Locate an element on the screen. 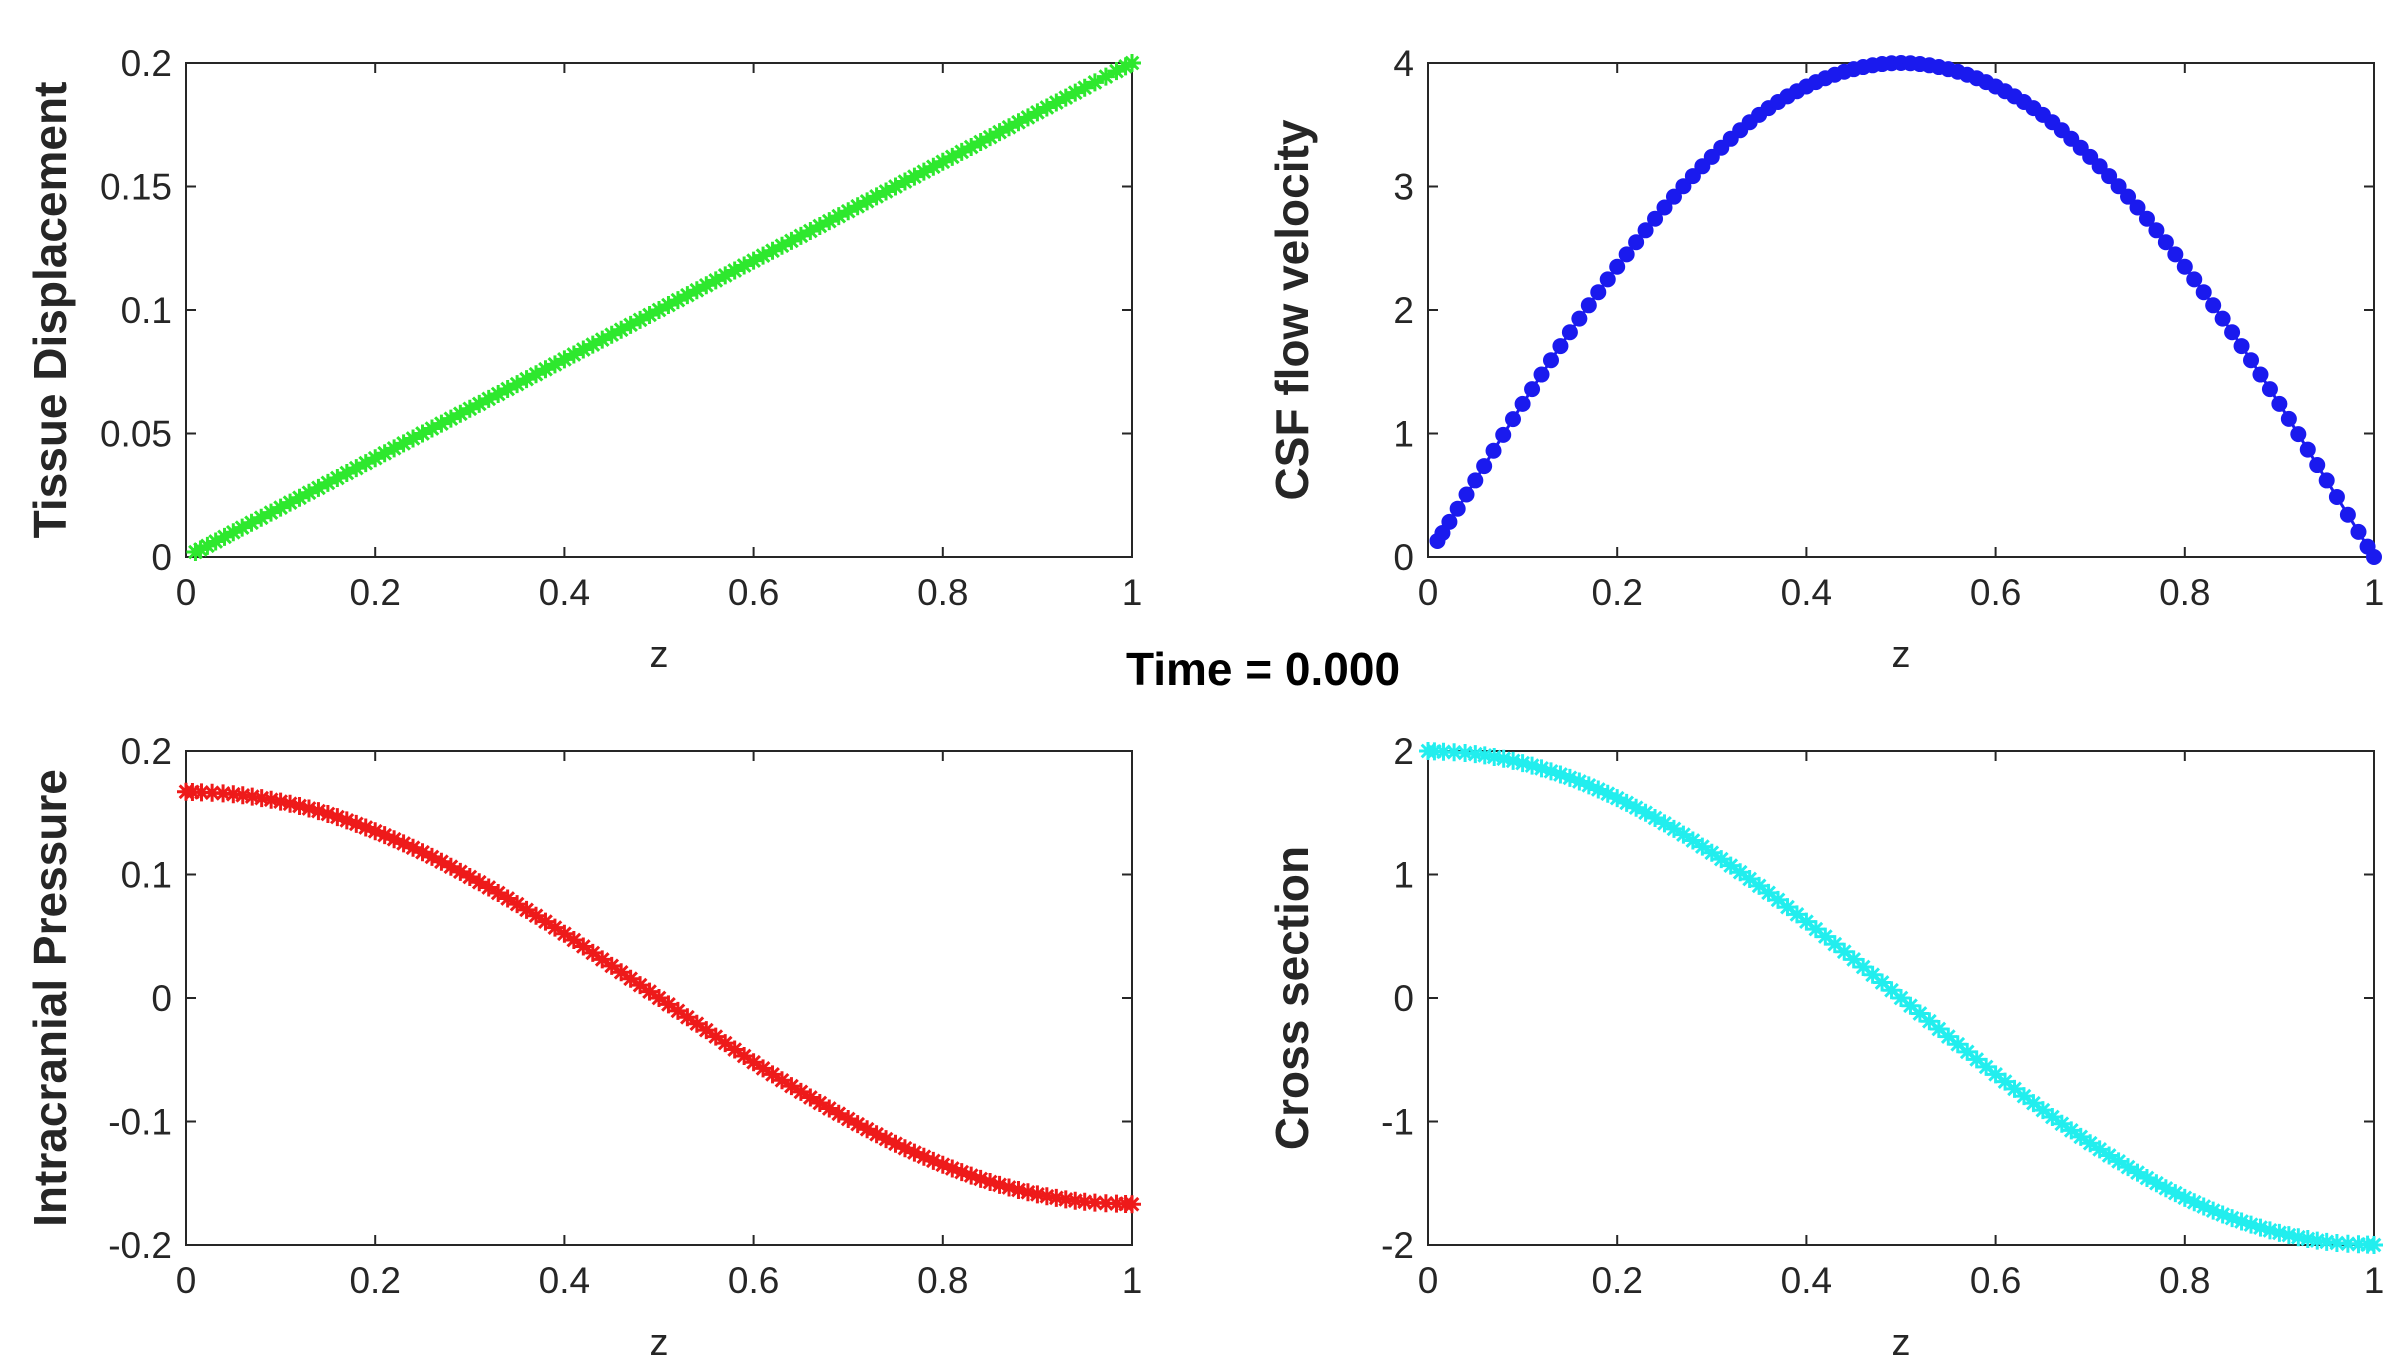 This screenshot has width=2402, height=1364. y-tick-label: 0 is located at coordinates (161, 557).